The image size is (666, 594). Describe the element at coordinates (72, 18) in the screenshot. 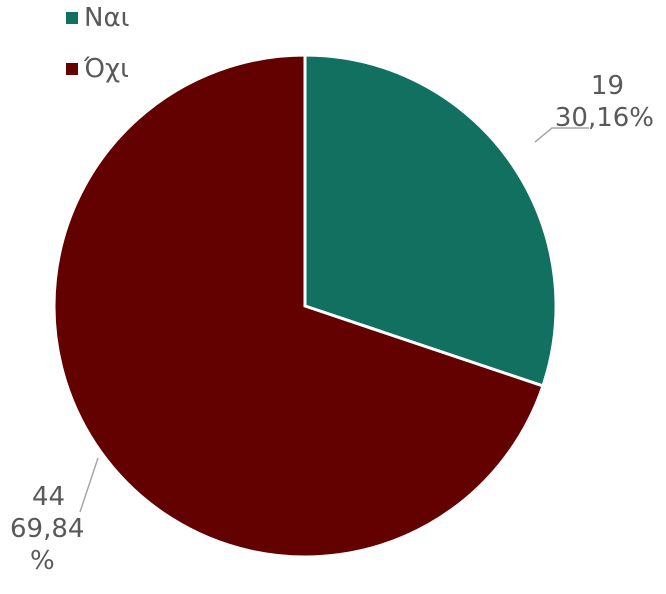

I see `legend-swatch-yes` at that location.